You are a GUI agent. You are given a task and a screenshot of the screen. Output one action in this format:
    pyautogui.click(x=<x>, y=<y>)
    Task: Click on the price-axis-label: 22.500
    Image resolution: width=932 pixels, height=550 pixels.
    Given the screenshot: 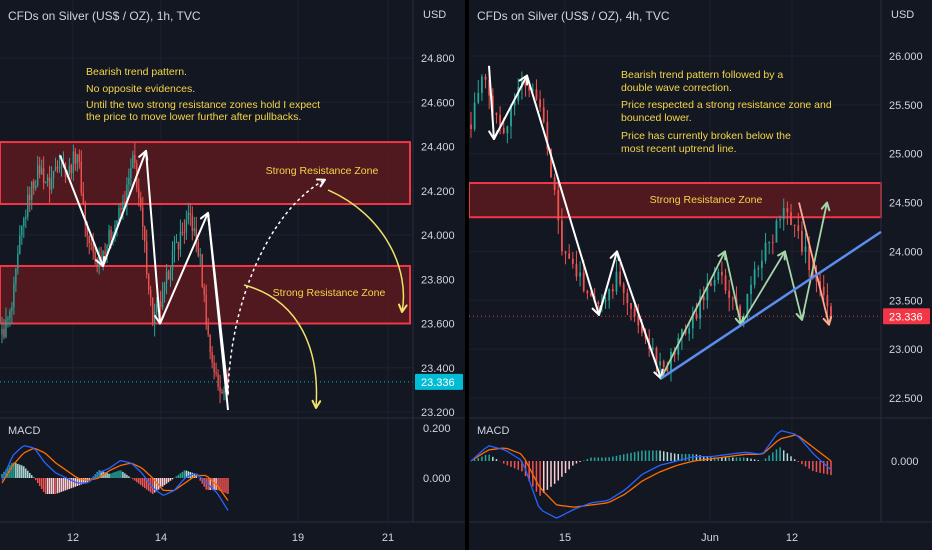 What is the action you would take?
    pyautogui.click(x=906, y=399)
    